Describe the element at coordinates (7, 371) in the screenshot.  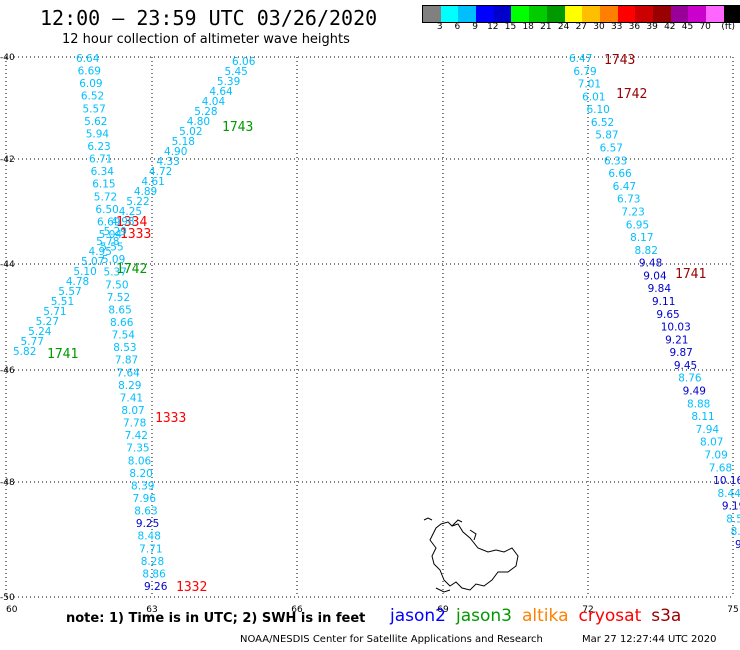
I see `lat-label: -46` at that location.